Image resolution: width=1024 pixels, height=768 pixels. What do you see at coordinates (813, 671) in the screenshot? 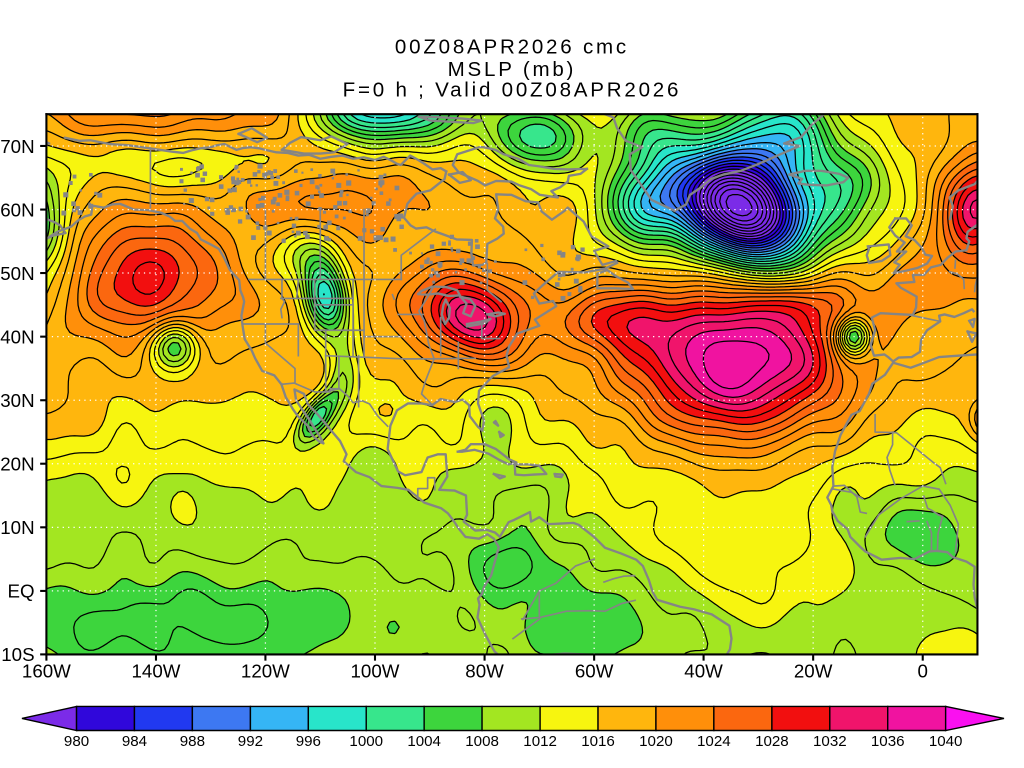
I see `svg-text: 20W` at bounding box center [813, 671].